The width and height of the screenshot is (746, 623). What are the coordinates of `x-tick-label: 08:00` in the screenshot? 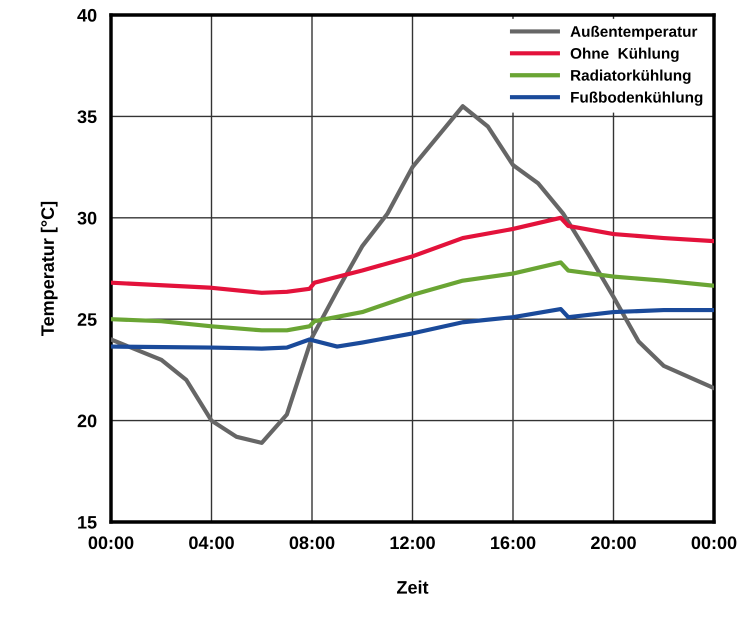 It's located at (312, 543).